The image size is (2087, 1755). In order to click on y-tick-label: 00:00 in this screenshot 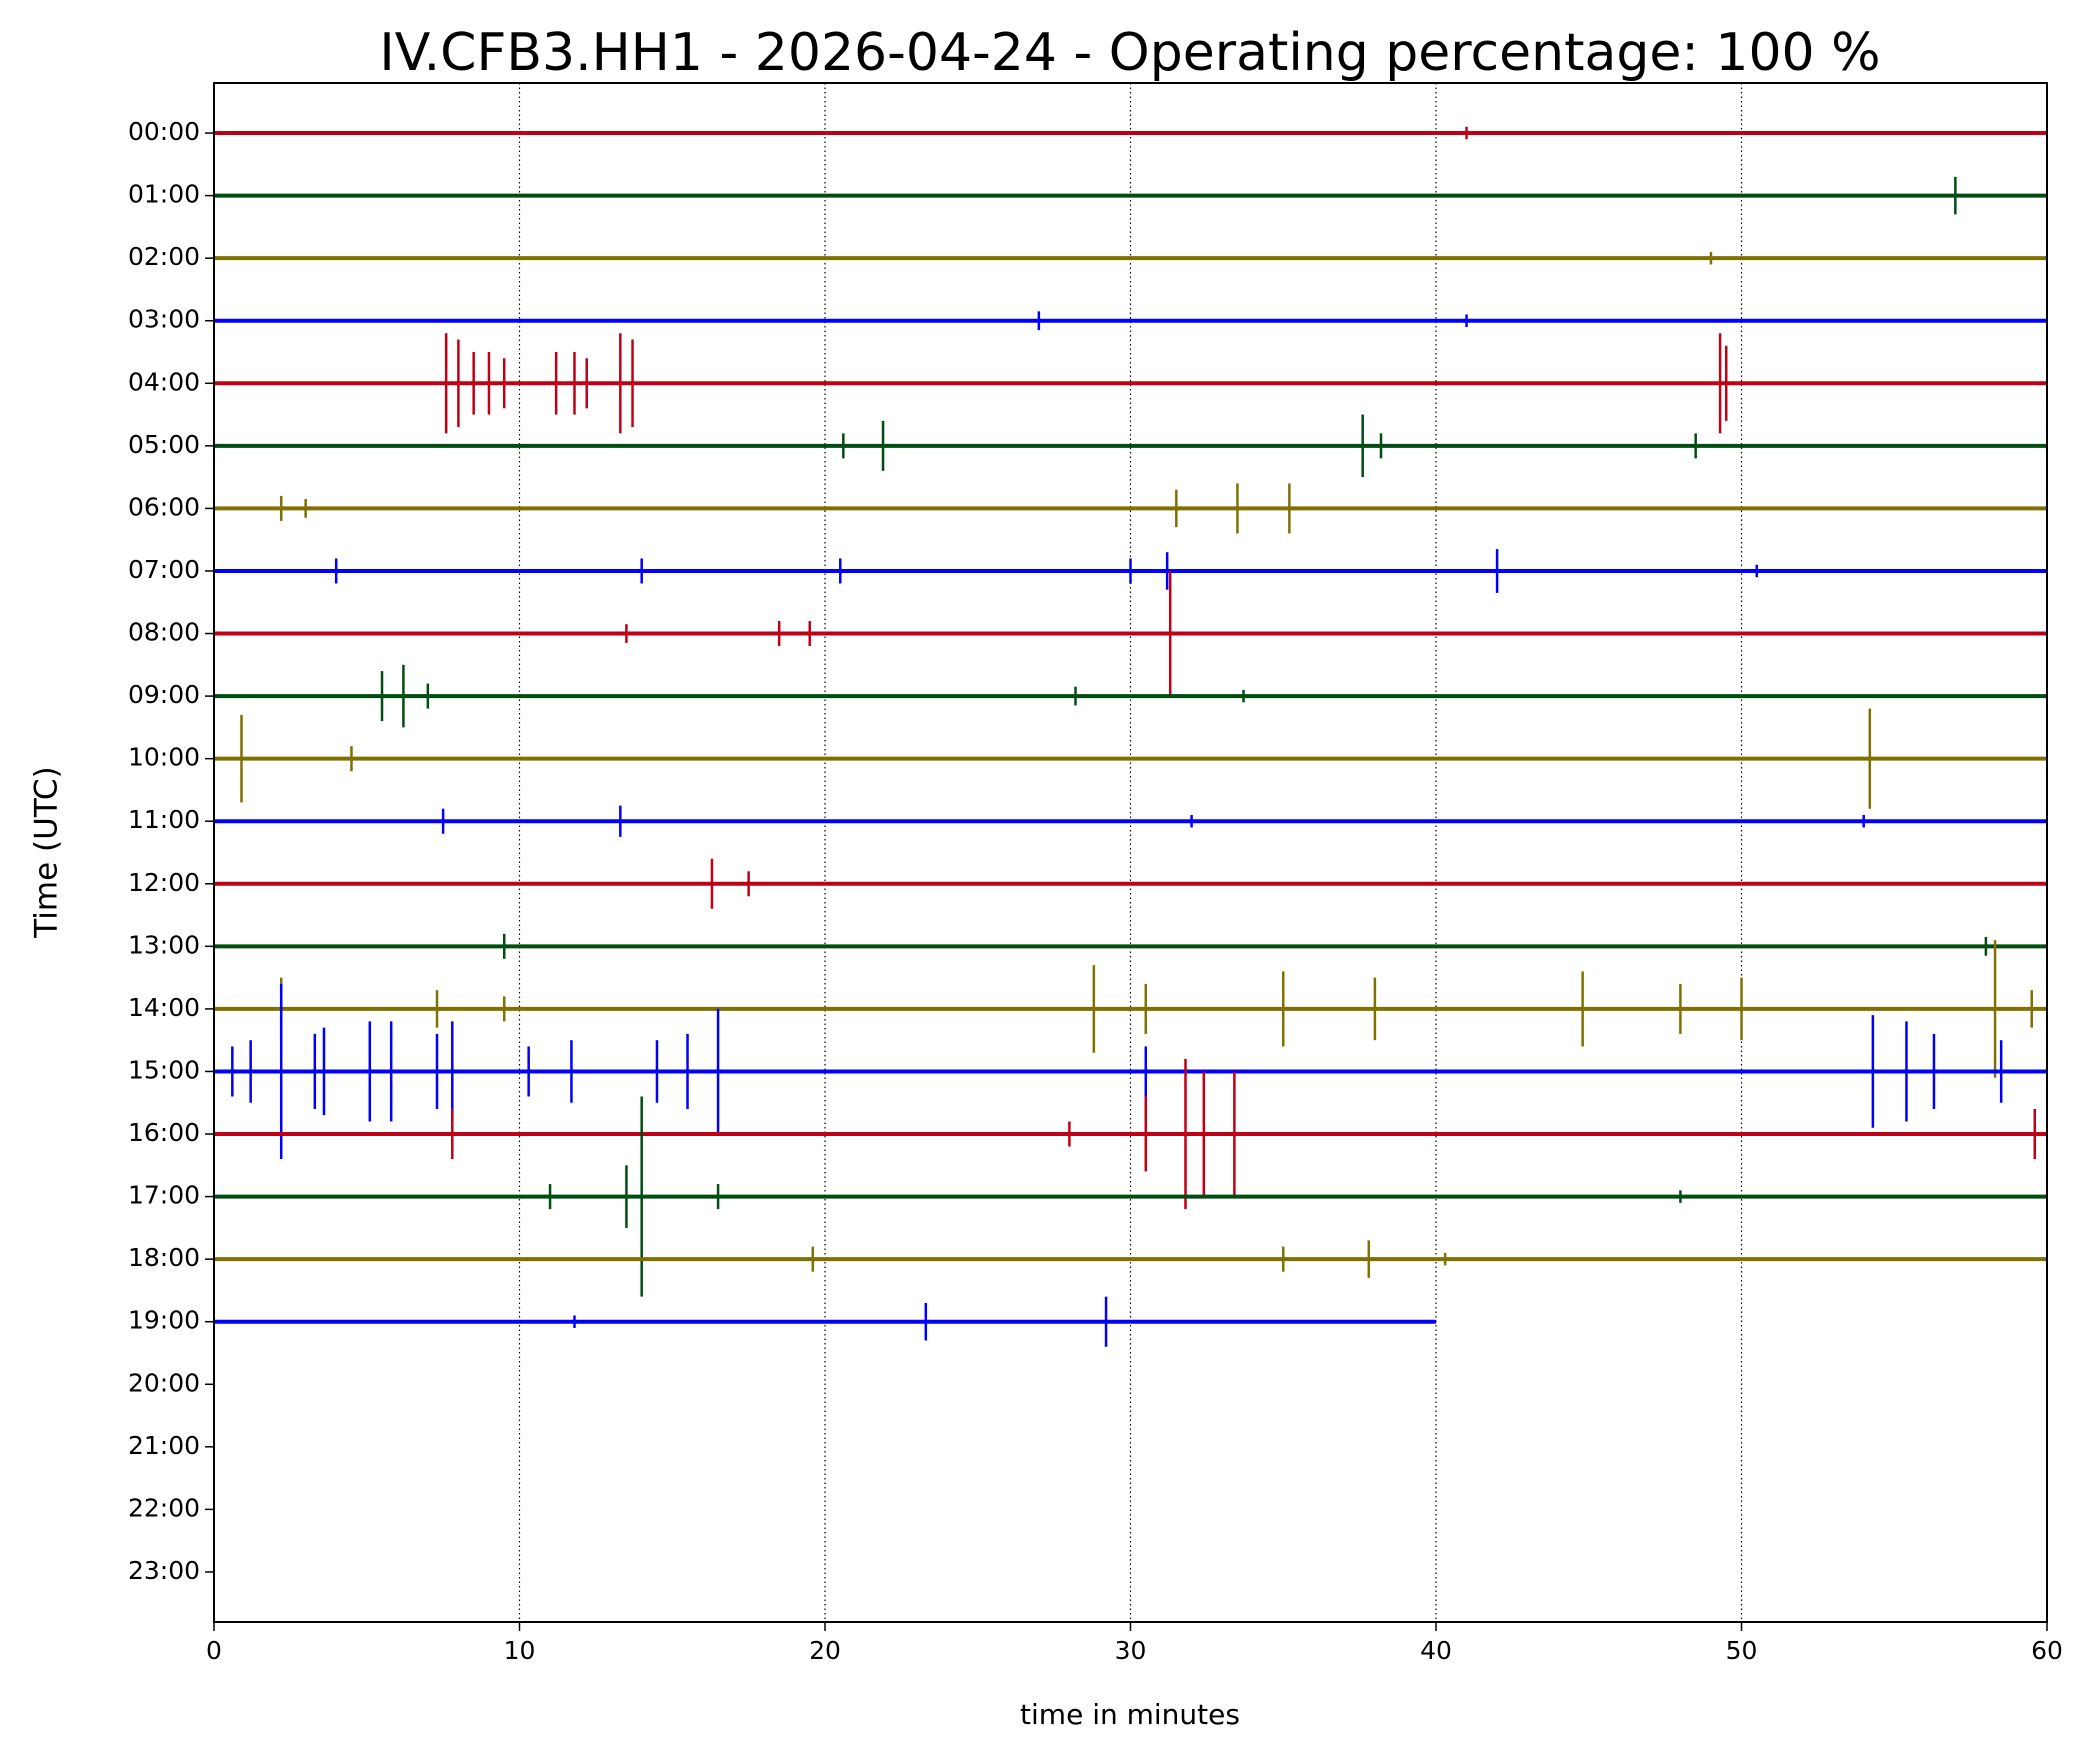, I will do `click(164, 131)`.